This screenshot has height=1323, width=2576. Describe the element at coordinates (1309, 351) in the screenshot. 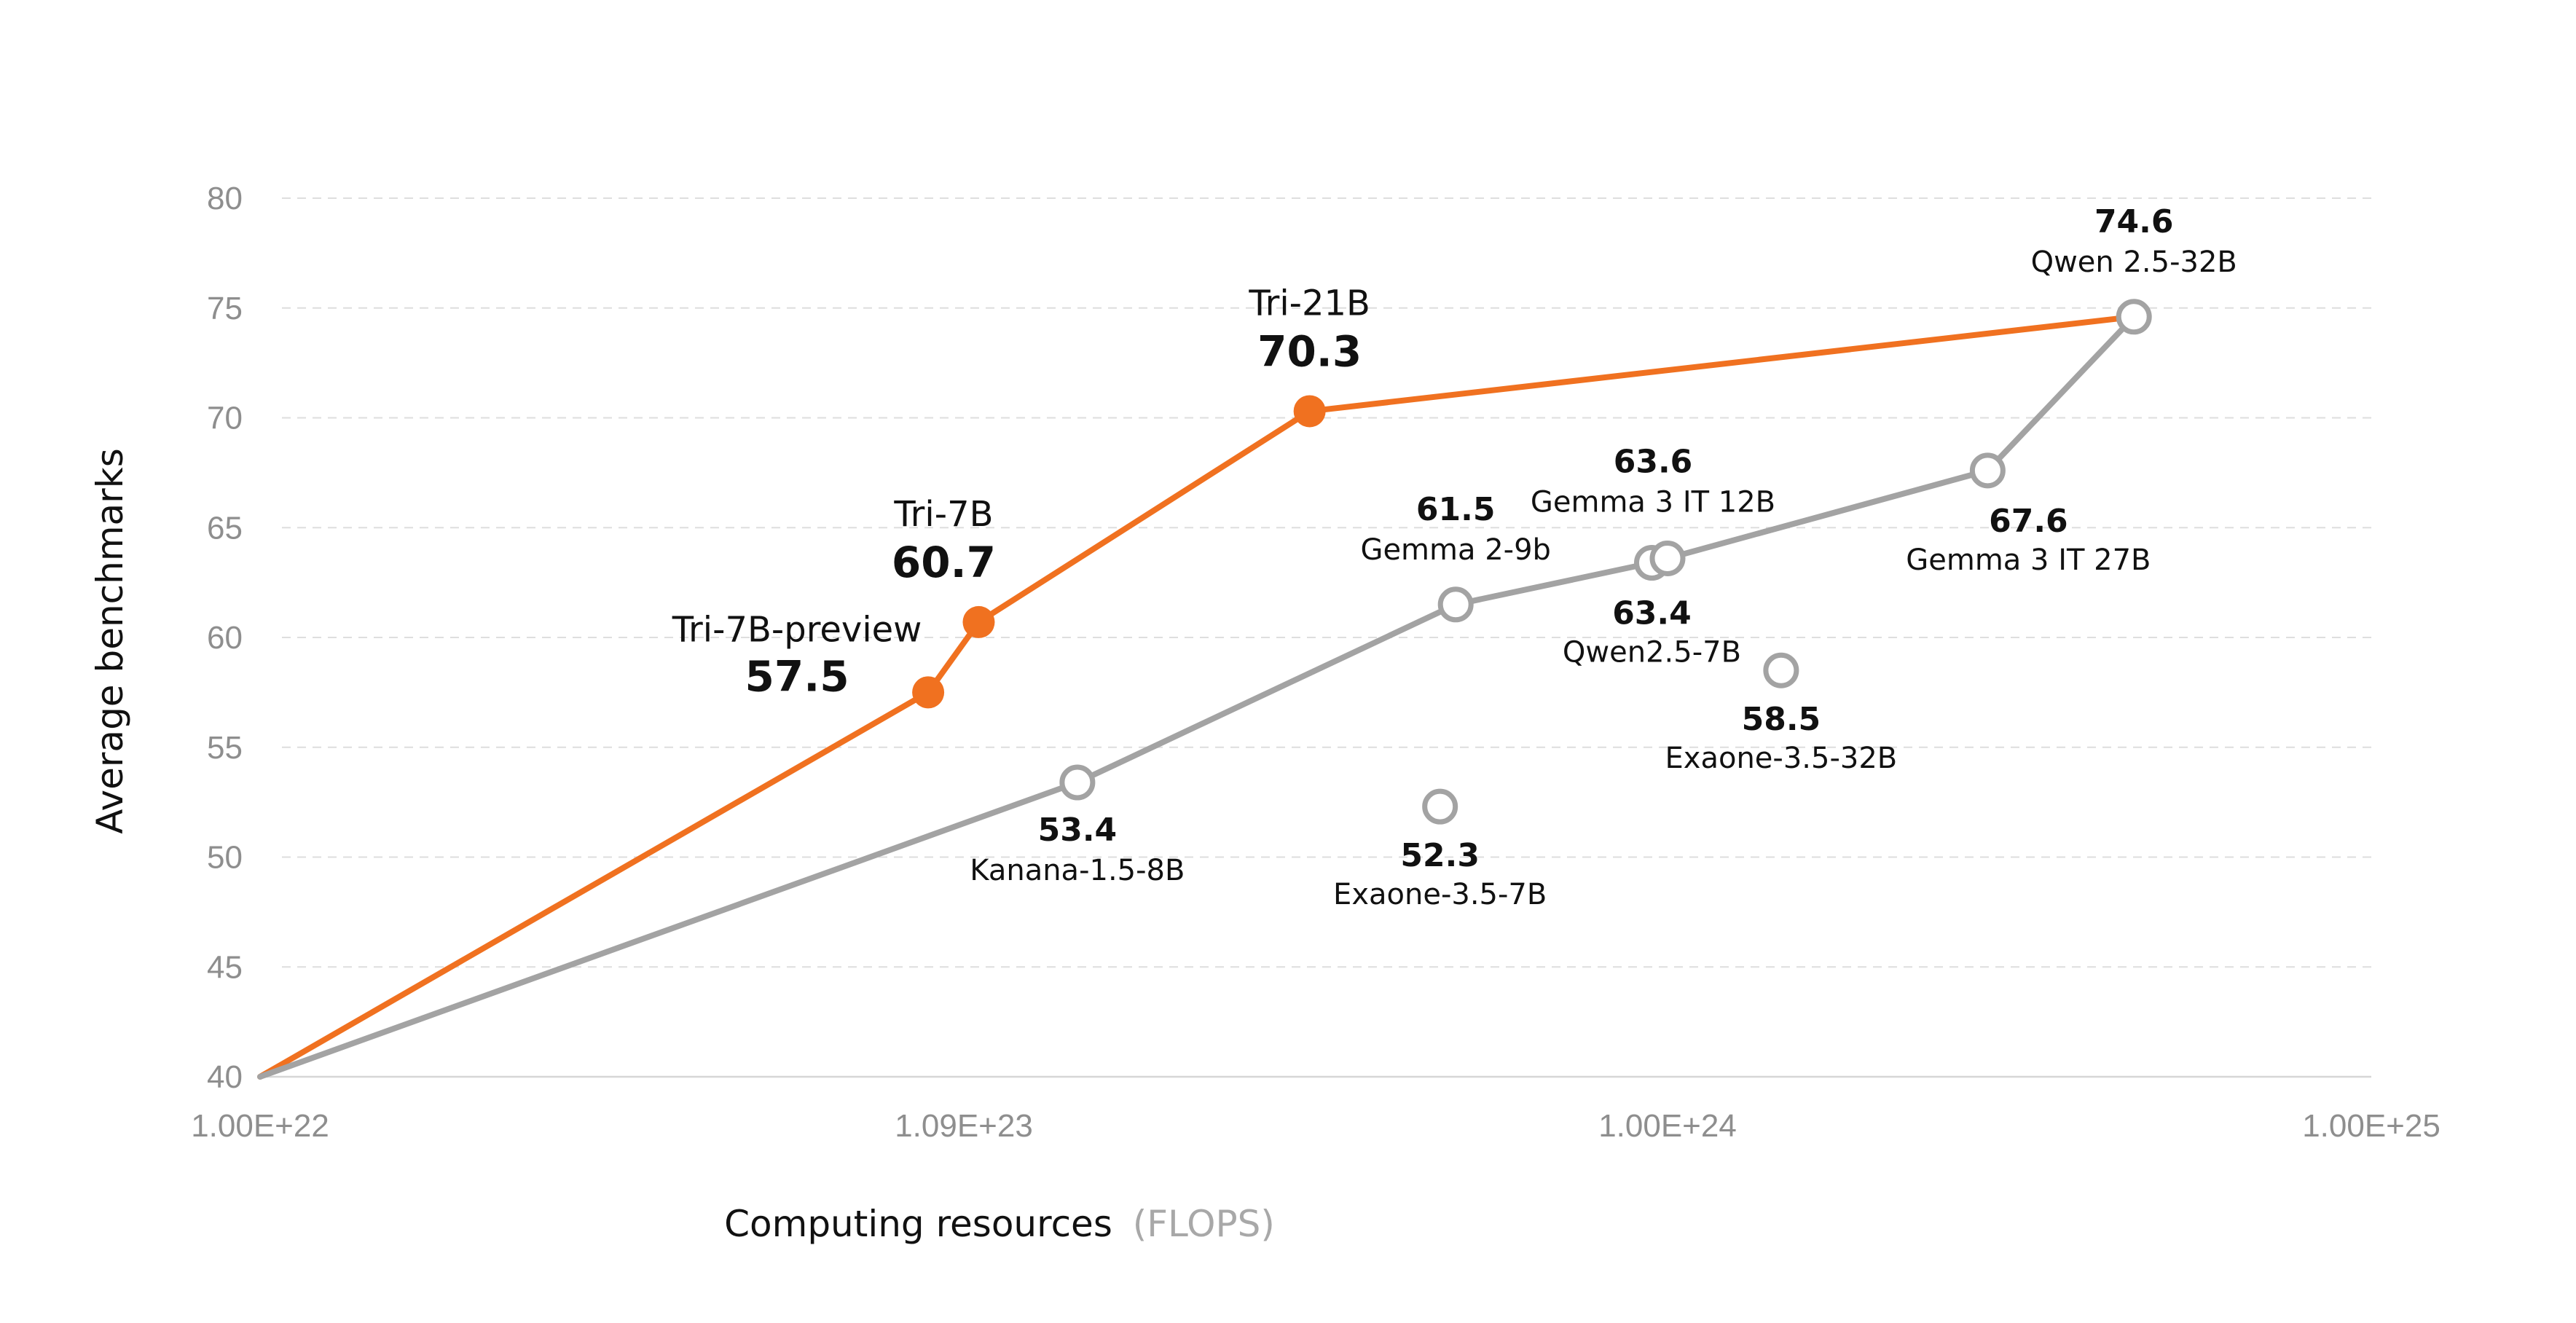

I see `value-label-0-3: 70.3` at that location.